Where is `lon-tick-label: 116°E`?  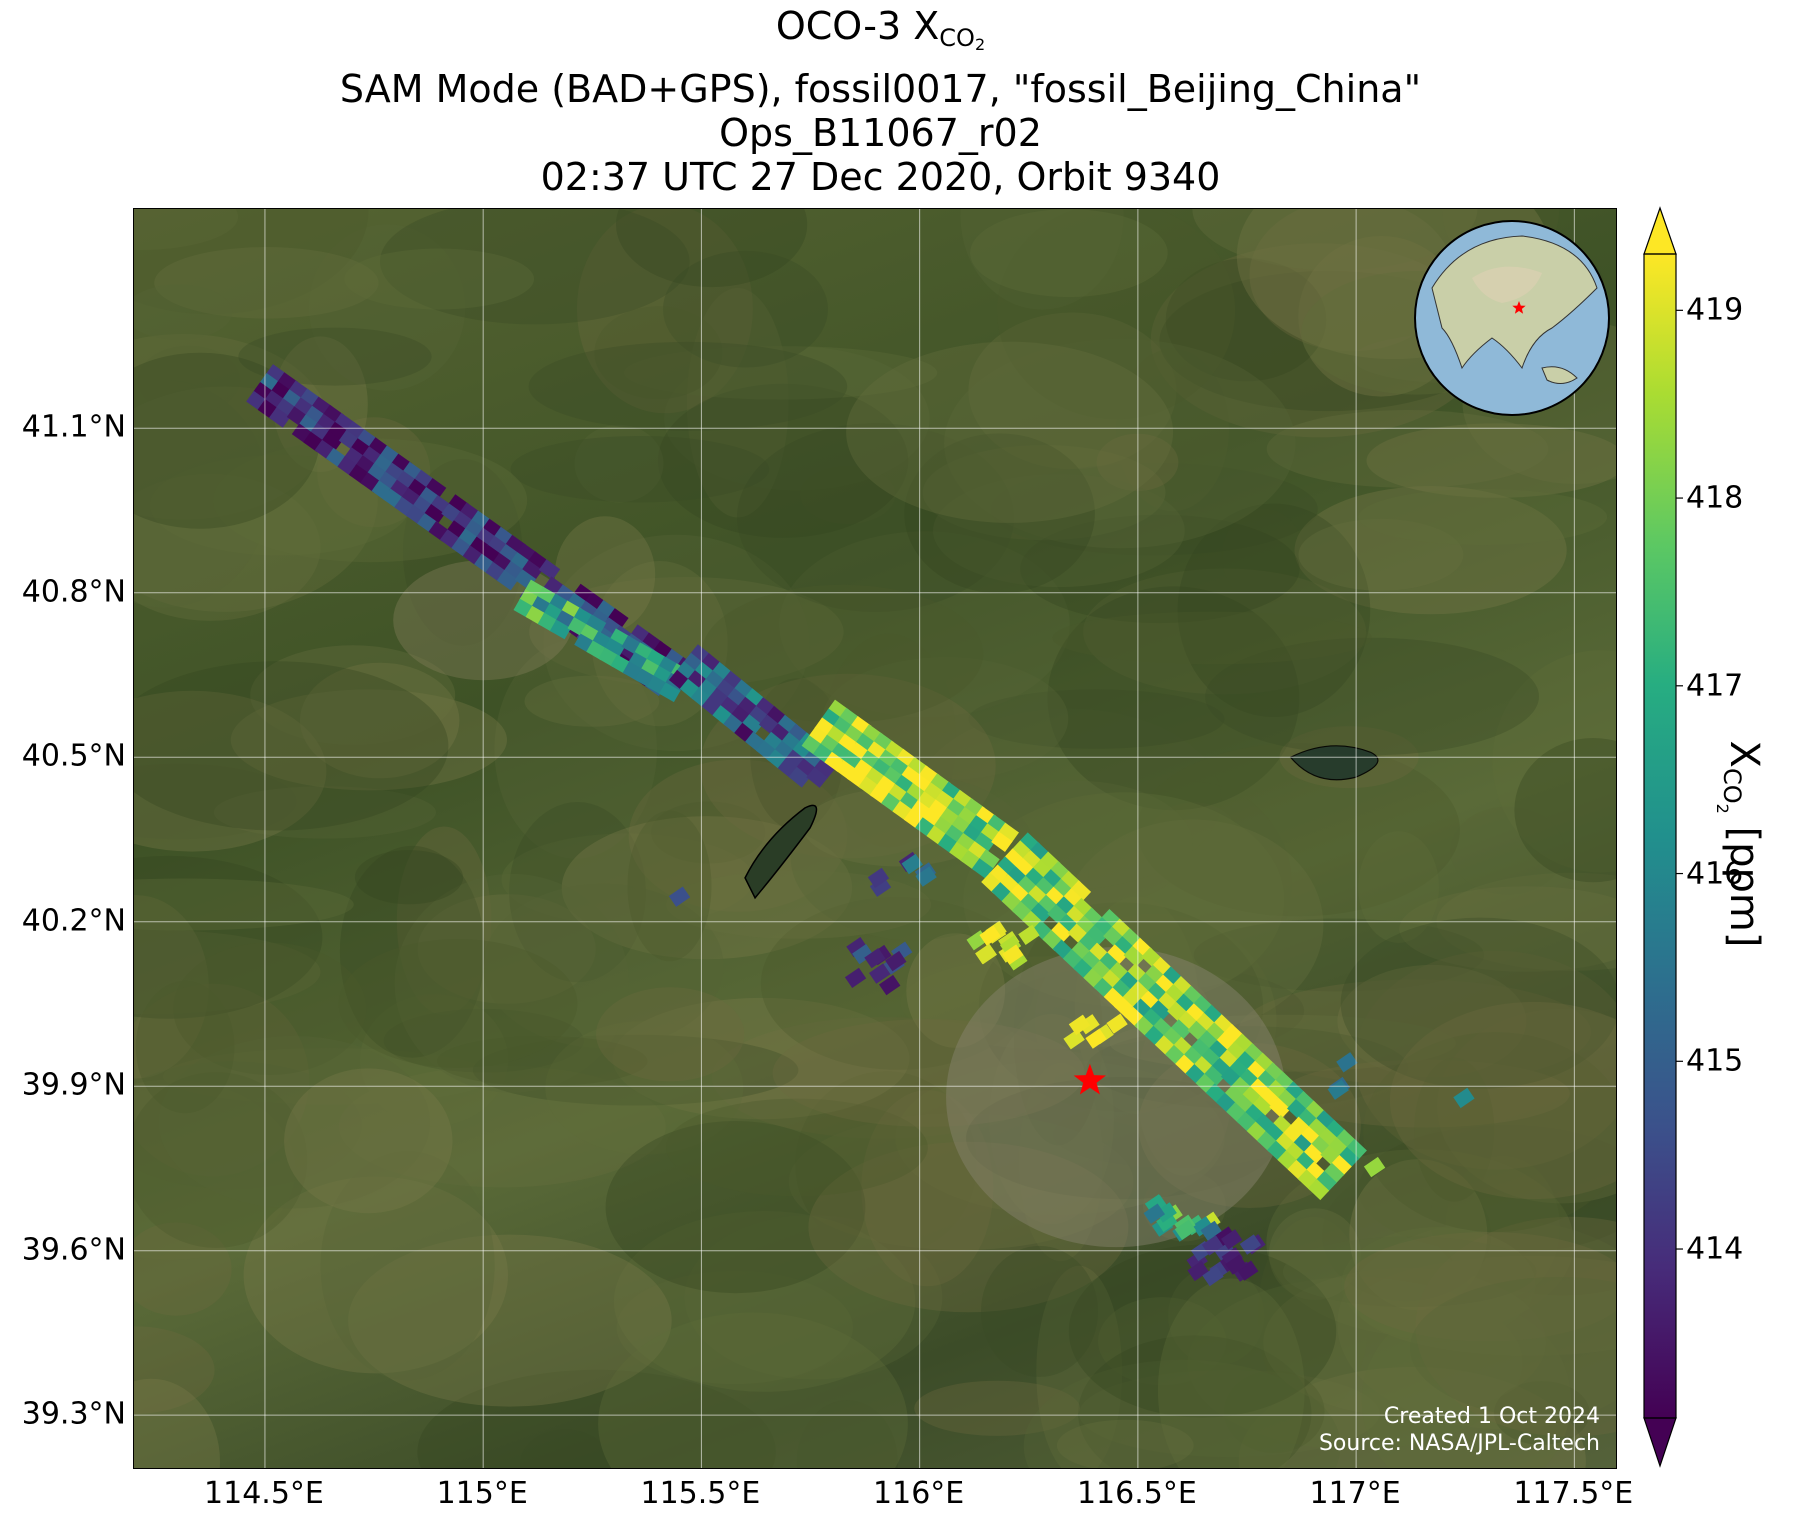
lon-tick-label: 116°E is located at coordinates (919, 1493).